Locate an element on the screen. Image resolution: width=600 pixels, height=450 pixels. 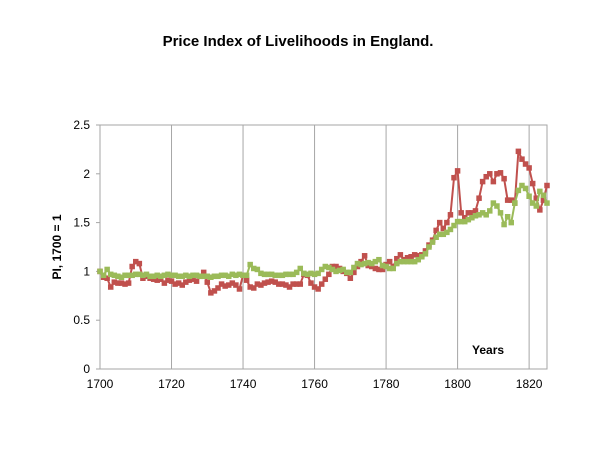
x-tick-label: 1740 is located at coordinates (243, 384).